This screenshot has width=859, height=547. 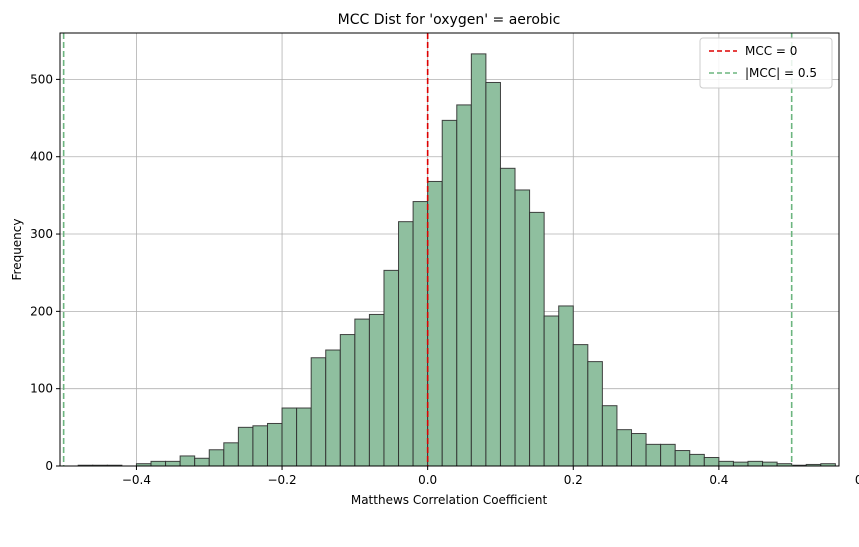 What do you see at coordinates (41, 157) in the screenshot?
I see `y-tick-label: 400` at bounding box center [41, 157].